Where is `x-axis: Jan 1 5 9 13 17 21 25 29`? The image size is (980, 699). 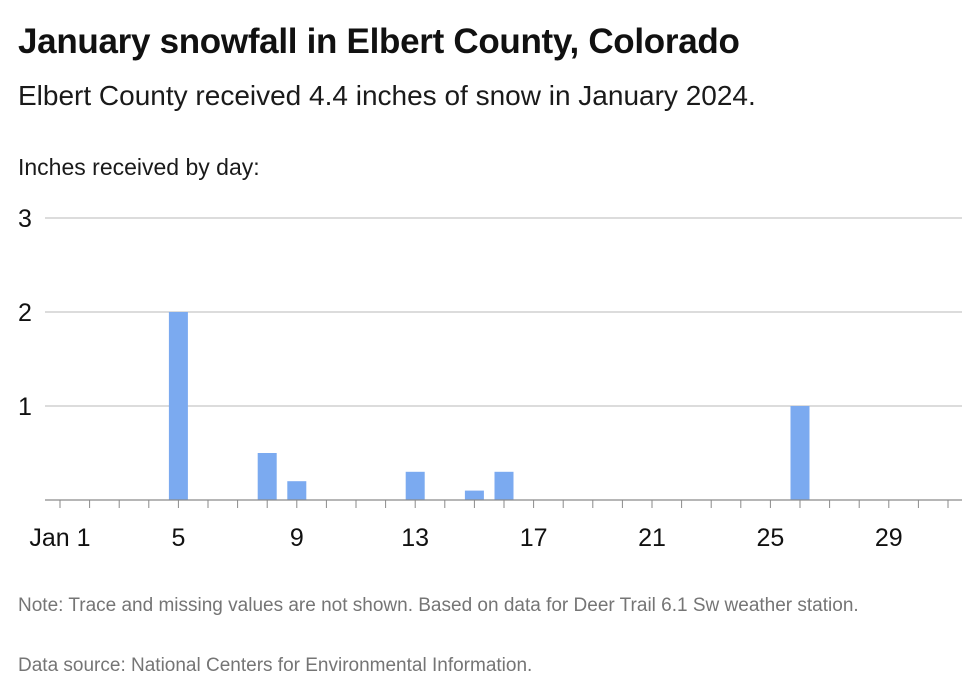
x-axis: Jan 1 5 9 13 17 21 25 29 is located at coordinates (495, 525).